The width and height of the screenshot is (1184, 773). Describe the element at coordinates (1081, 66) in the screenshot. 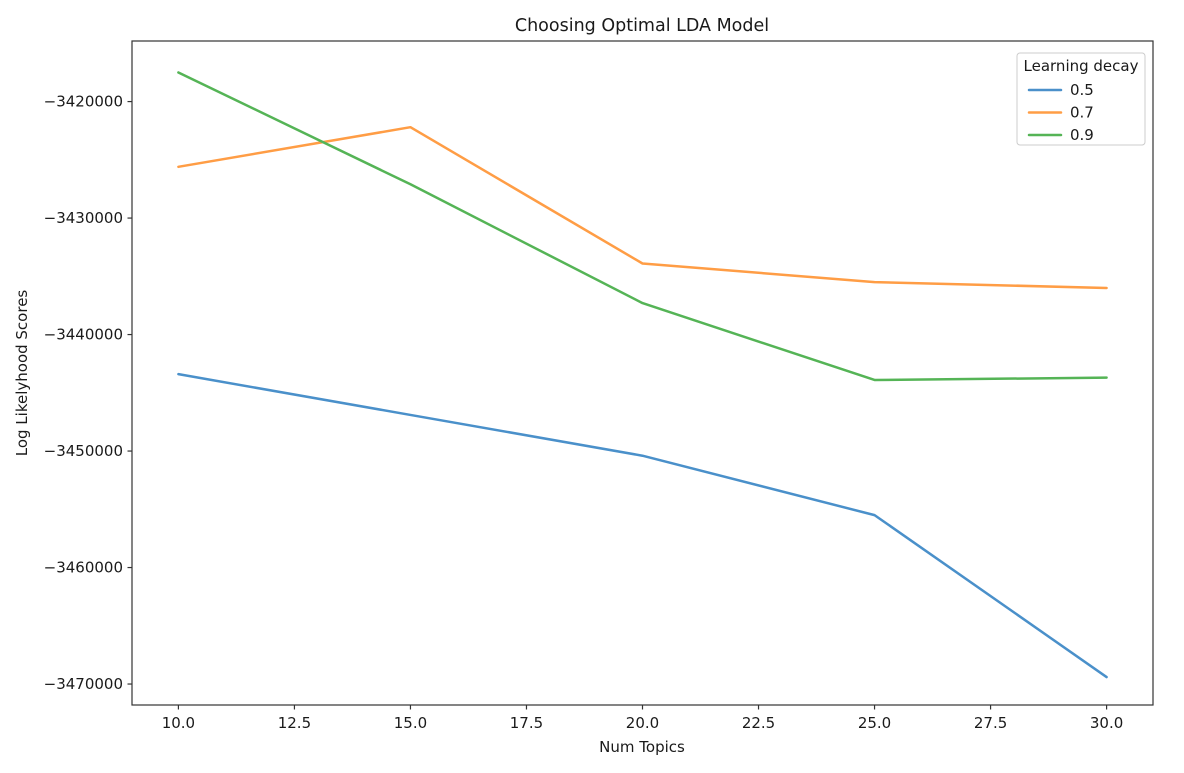

I see `legend-title: Learning decay` at that location.